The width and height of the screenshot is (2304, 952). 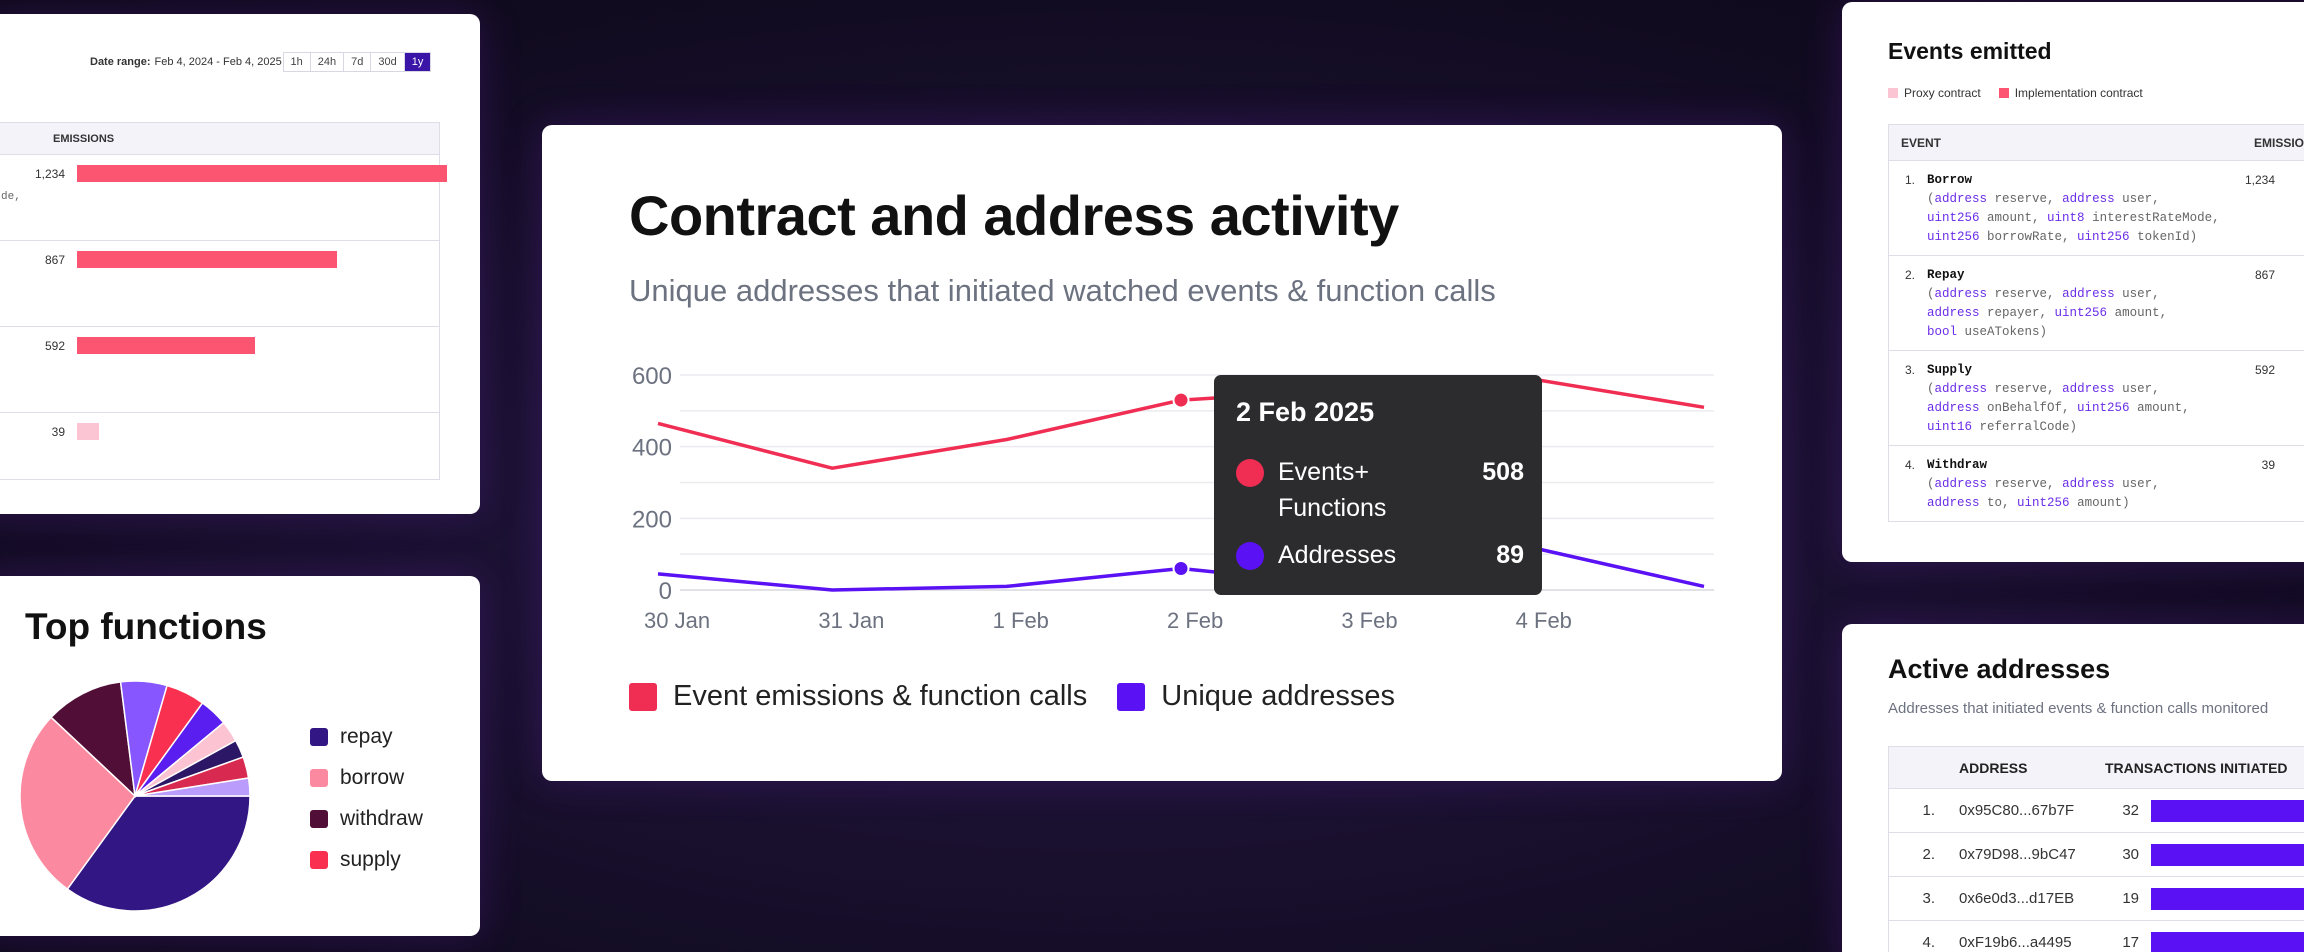 I want to click on event-count: 39, so click(x=2268, y=465).